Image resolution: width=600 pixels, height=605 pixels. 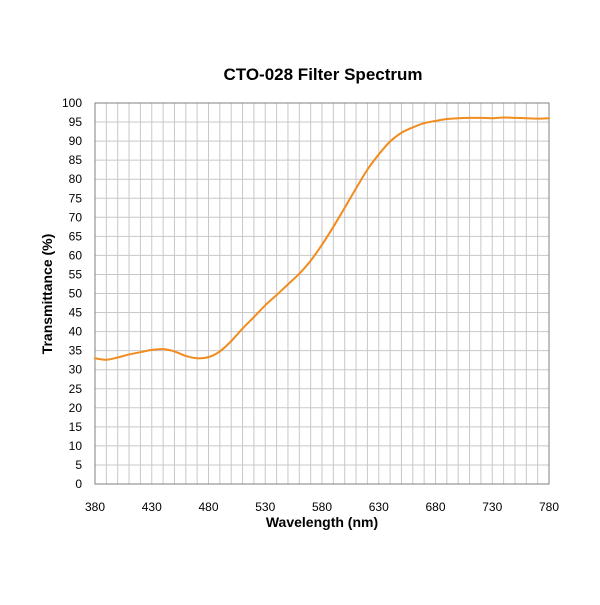 I want to click on x-axis-ticks: 380 430 480 530 580 630 680 730 780, so click(x=322, y=507).